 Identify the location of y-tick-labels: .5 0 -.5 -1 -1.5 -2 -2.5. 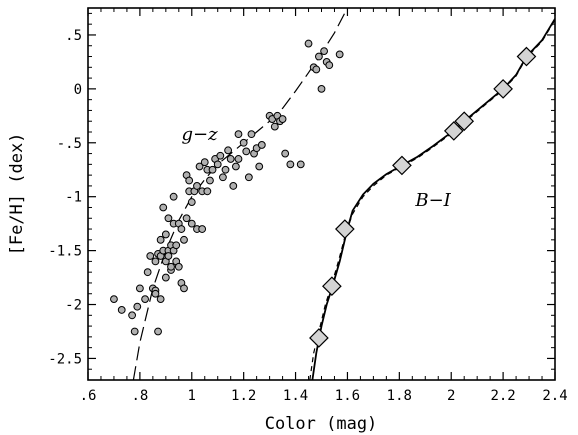
(65, 197).